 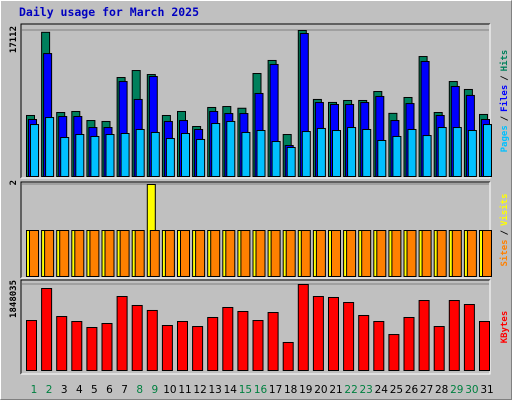 I want to click on x-tick-label: 23, so click(x=366, y=390).